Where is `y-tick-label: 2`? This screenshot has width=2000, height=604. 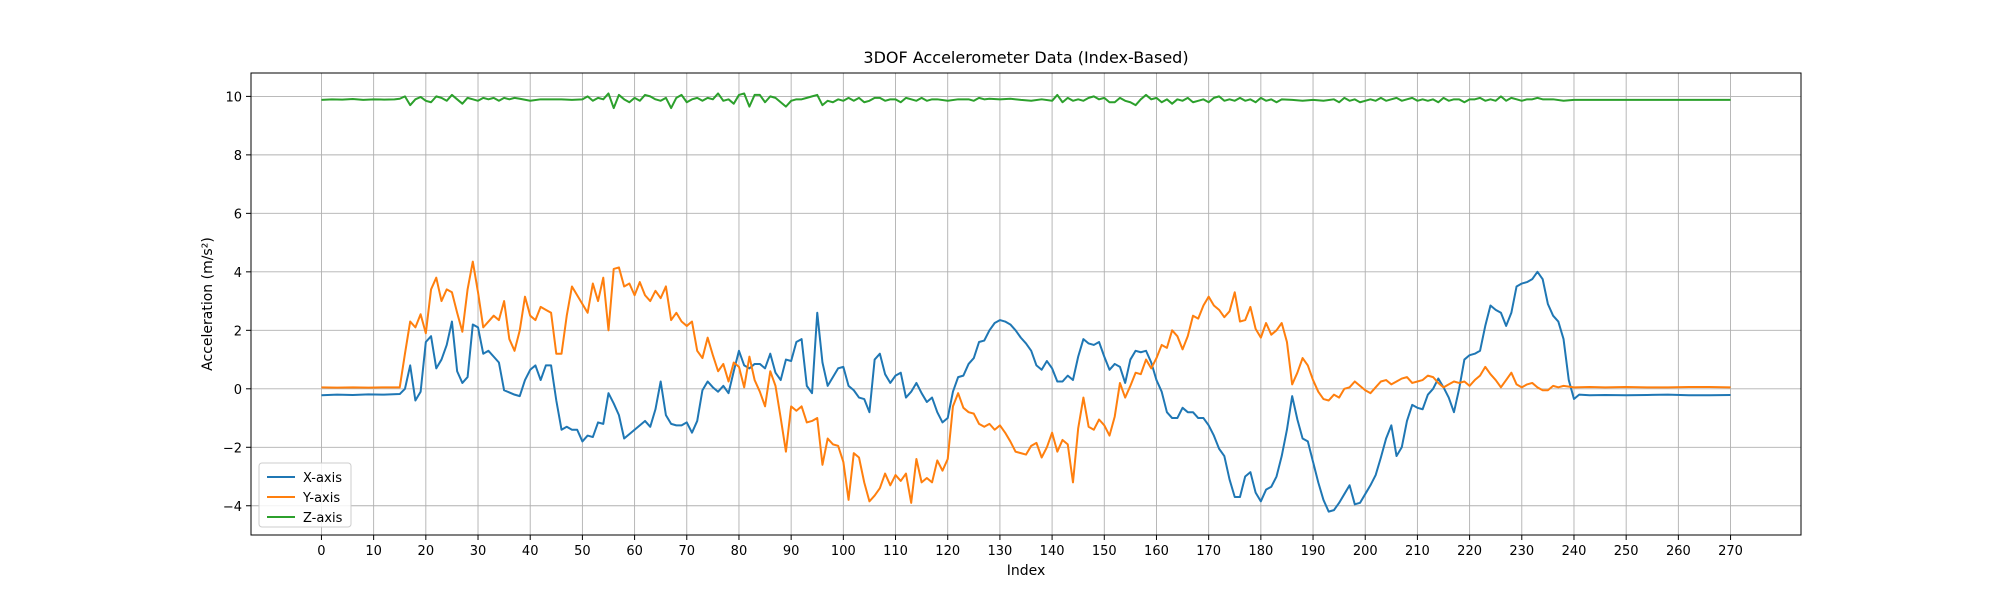 y-tick-label: 2 is located at coordinates (238, 331).